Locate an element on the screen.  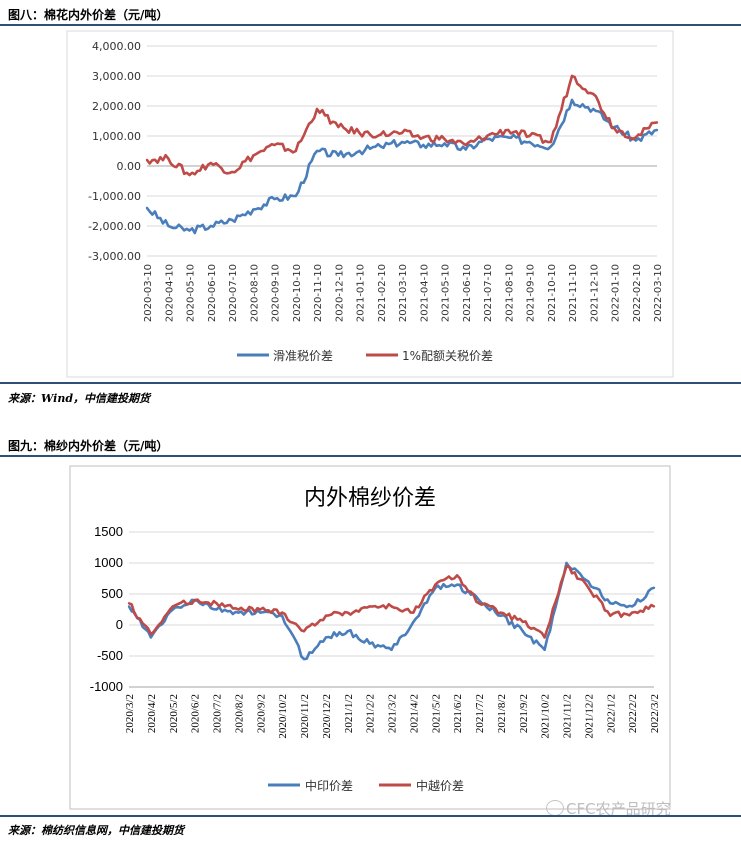
figure8-title: 图八：棉花内外价差（元/吨） is located at coordinates (88, 15).